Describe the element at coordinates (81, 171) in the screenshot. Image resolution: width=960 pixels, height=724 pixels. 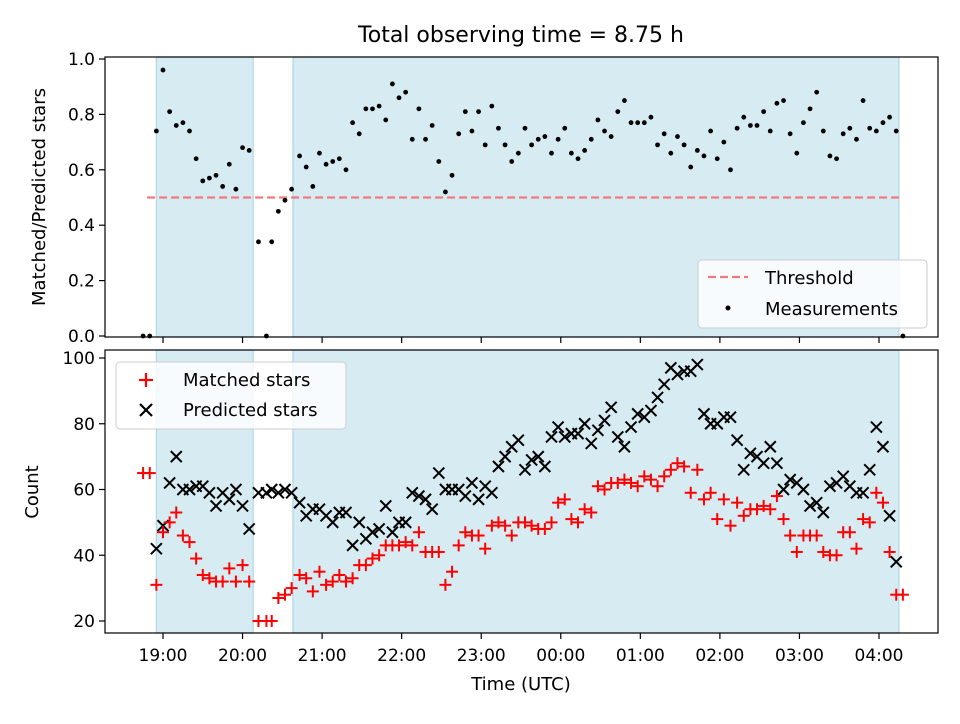
I see `top-y-tick-label: 0.6` at that location.